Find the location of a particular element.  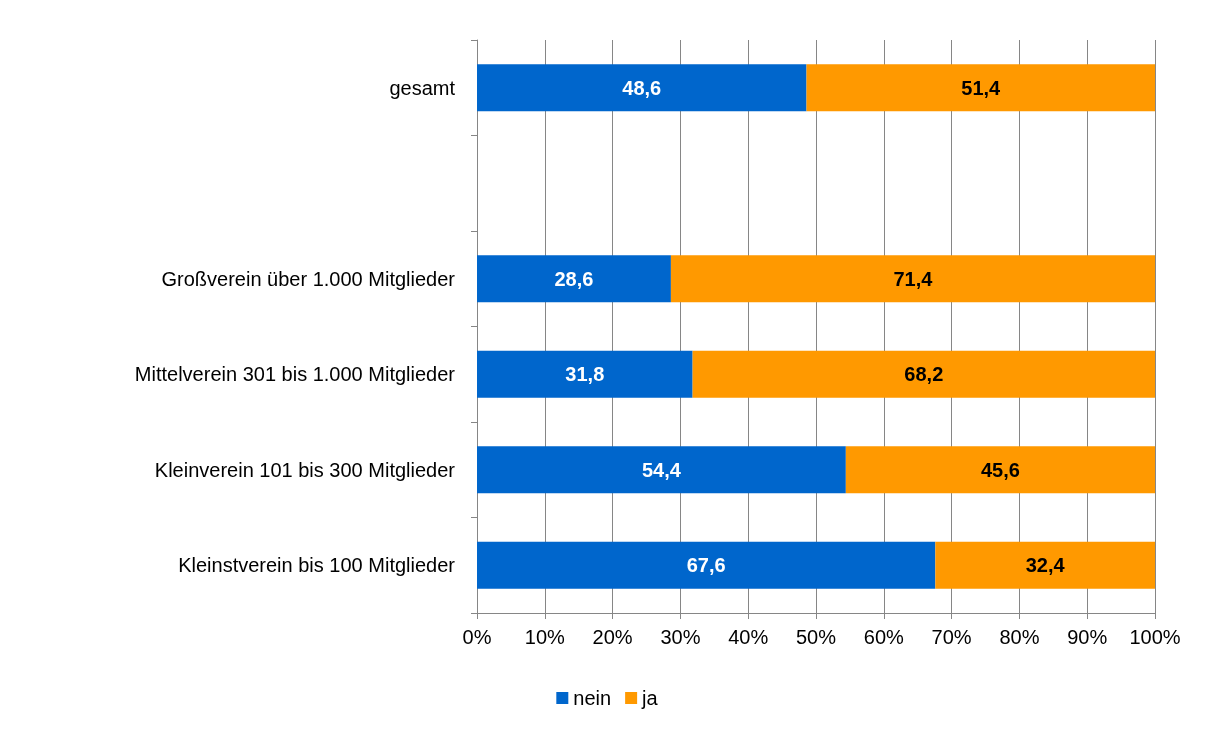

data-label: 67,6 is located at coordinates (706, 565).